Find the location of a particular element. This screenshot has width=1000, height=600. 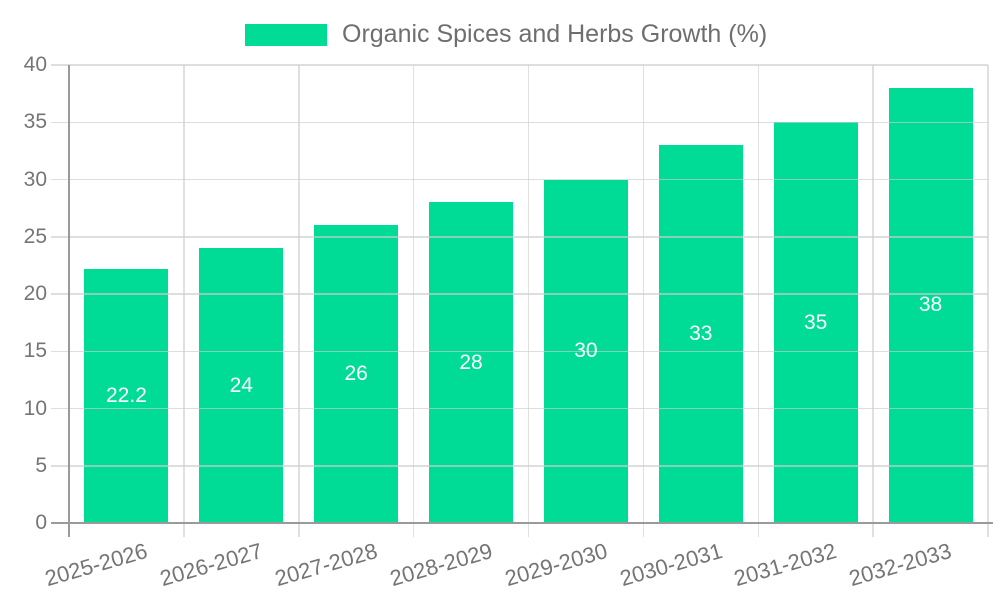

y-axis-tick-label: 40 is located at coordinates (35, 64).